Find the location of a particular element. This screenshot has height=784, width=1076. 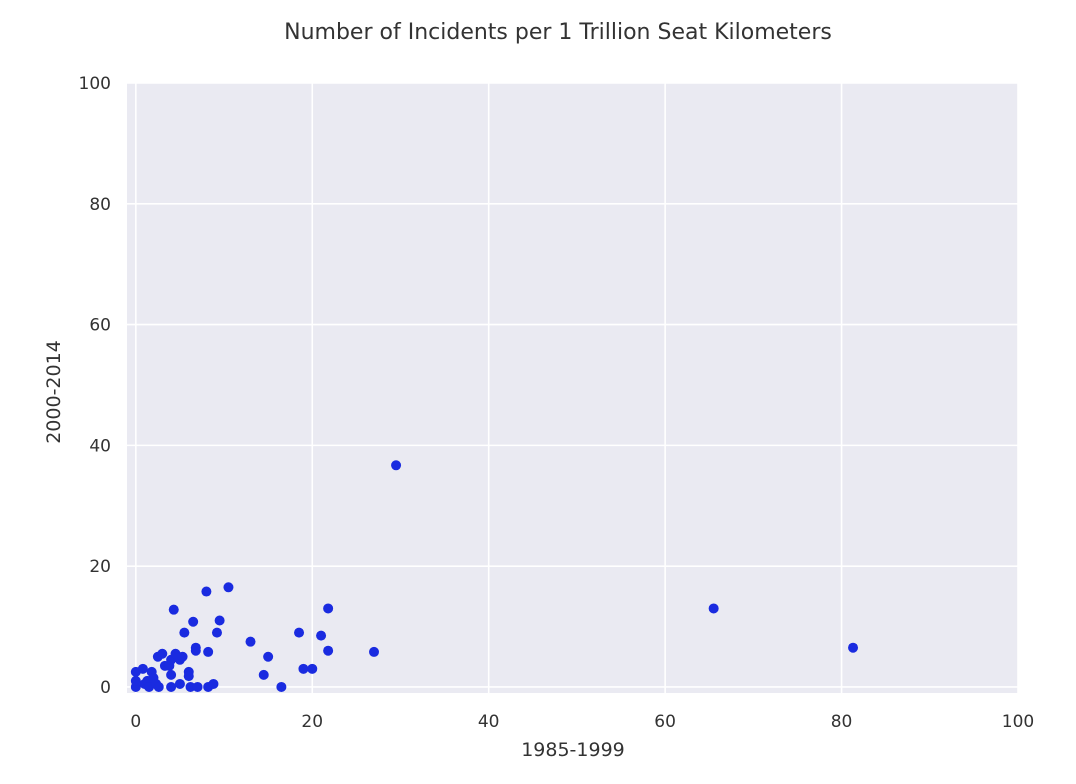

x-axis-label: 1985-1999 is located at coordinates (573, 750).